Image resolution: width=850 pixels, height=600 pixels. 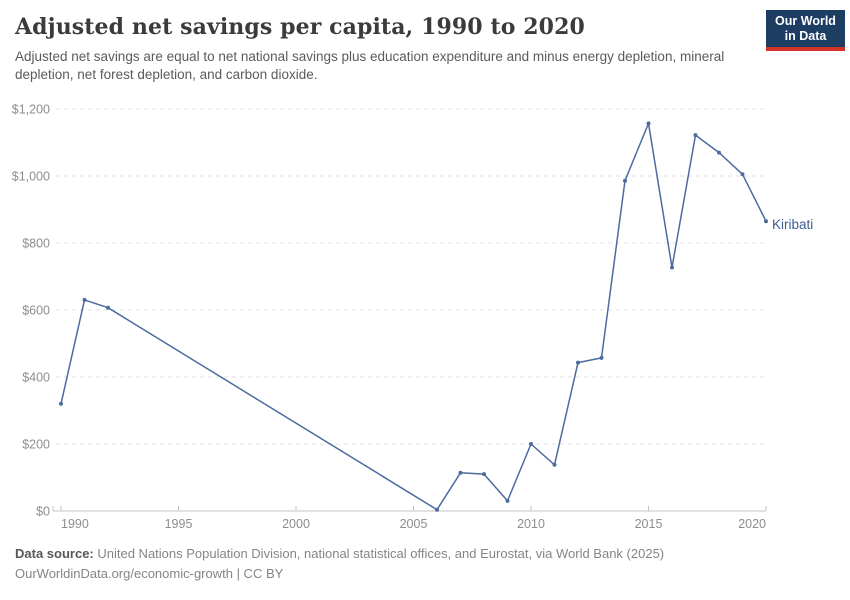 I want to click on owid-logo-line1: Our World, so click(x=805, y=21).